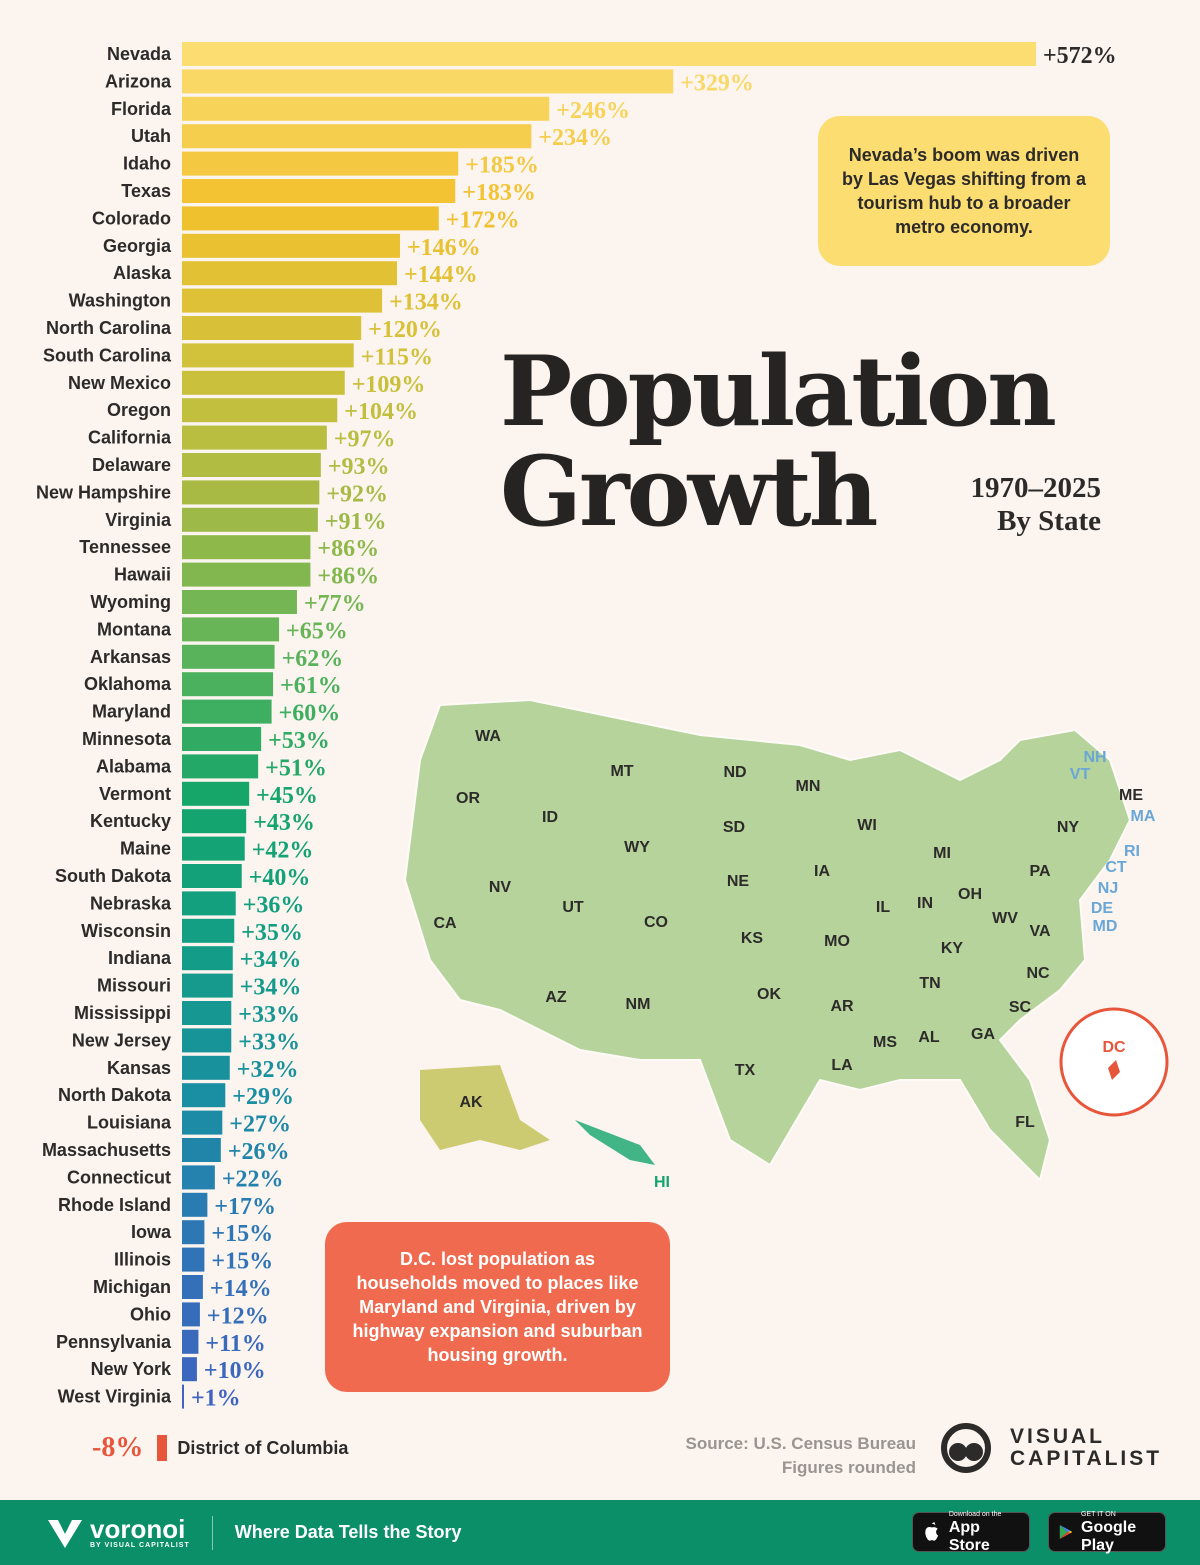 This screenshot has width=1200, height=1565. Describe the element at coordinates (129, 1123) in the screenshot. I see `category-label: Louisiana` at that location.